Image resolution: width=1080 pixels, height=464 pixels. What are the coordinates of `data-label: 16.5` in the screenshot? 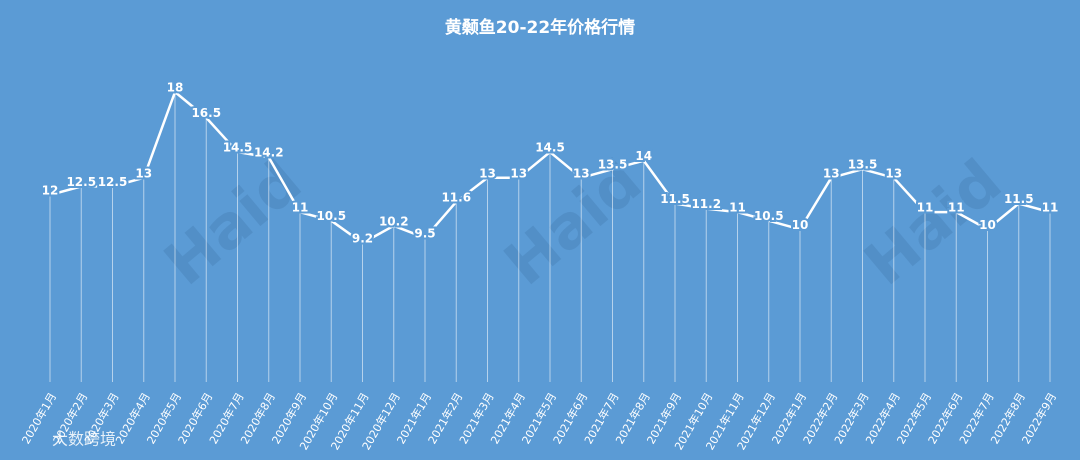 It's located at (206, 113).